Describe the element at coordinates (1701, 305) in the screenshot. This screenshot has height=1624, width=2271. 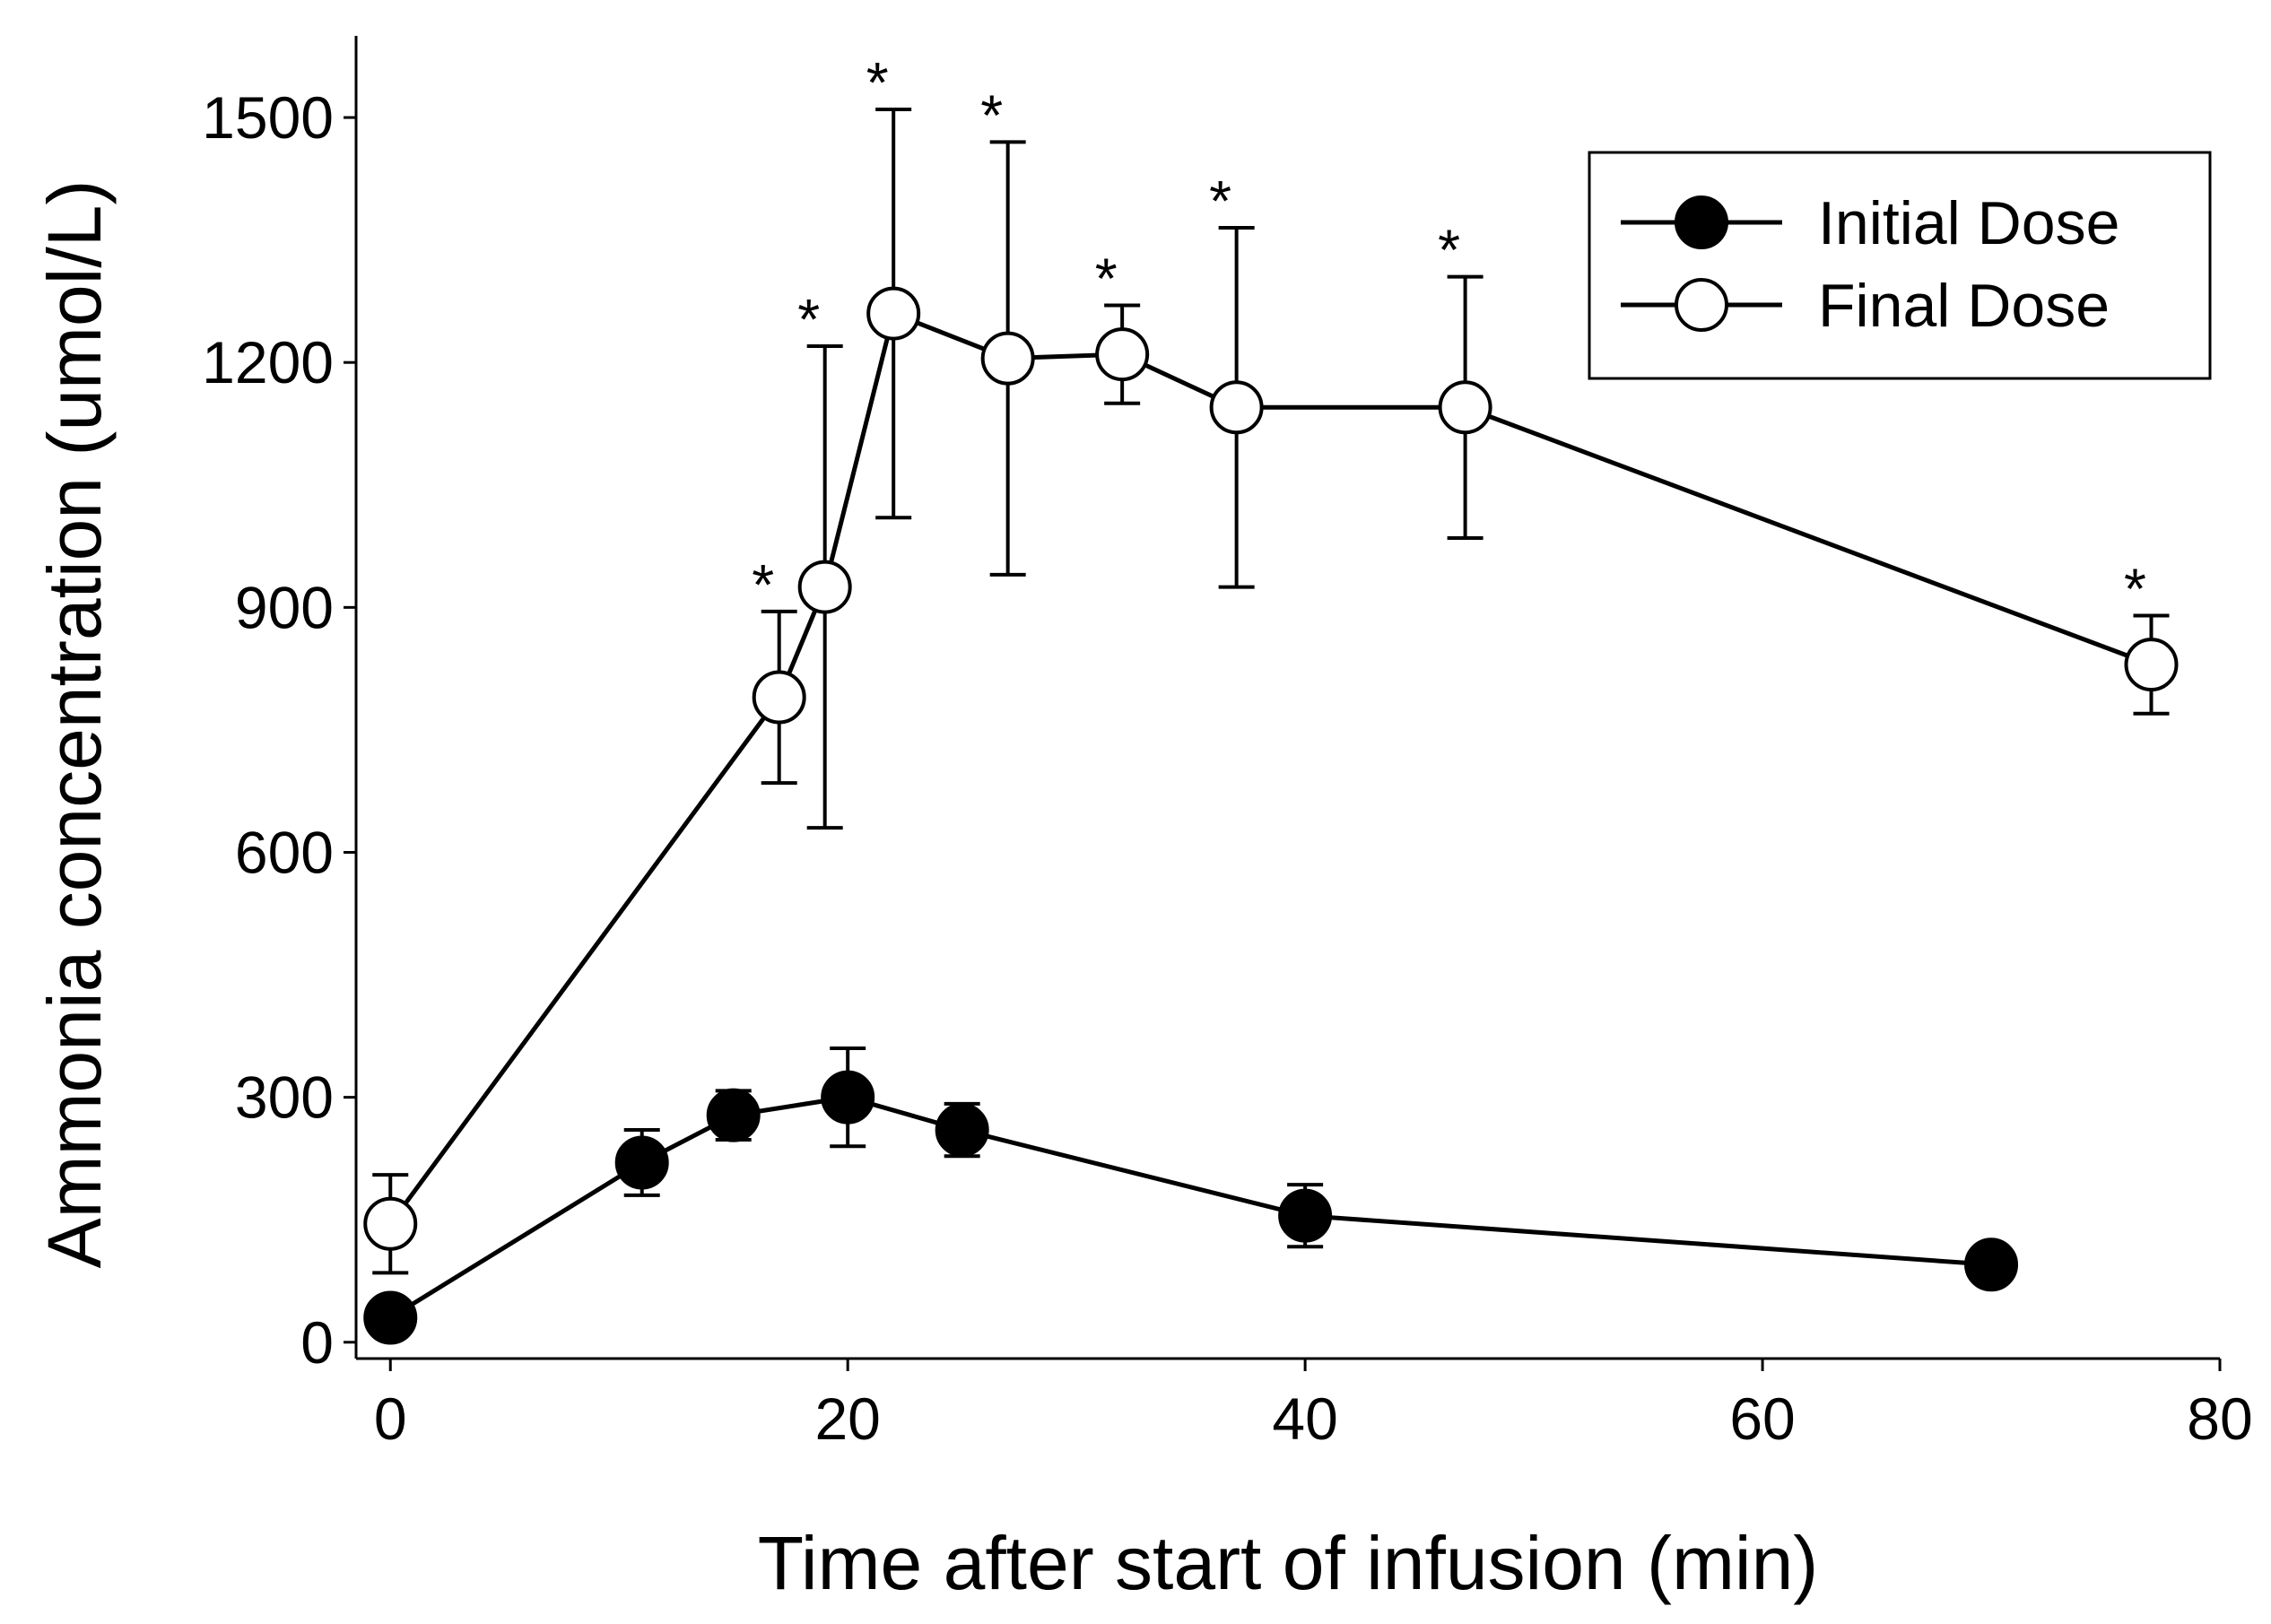
I see `legend-marker-final-dose` at that location.